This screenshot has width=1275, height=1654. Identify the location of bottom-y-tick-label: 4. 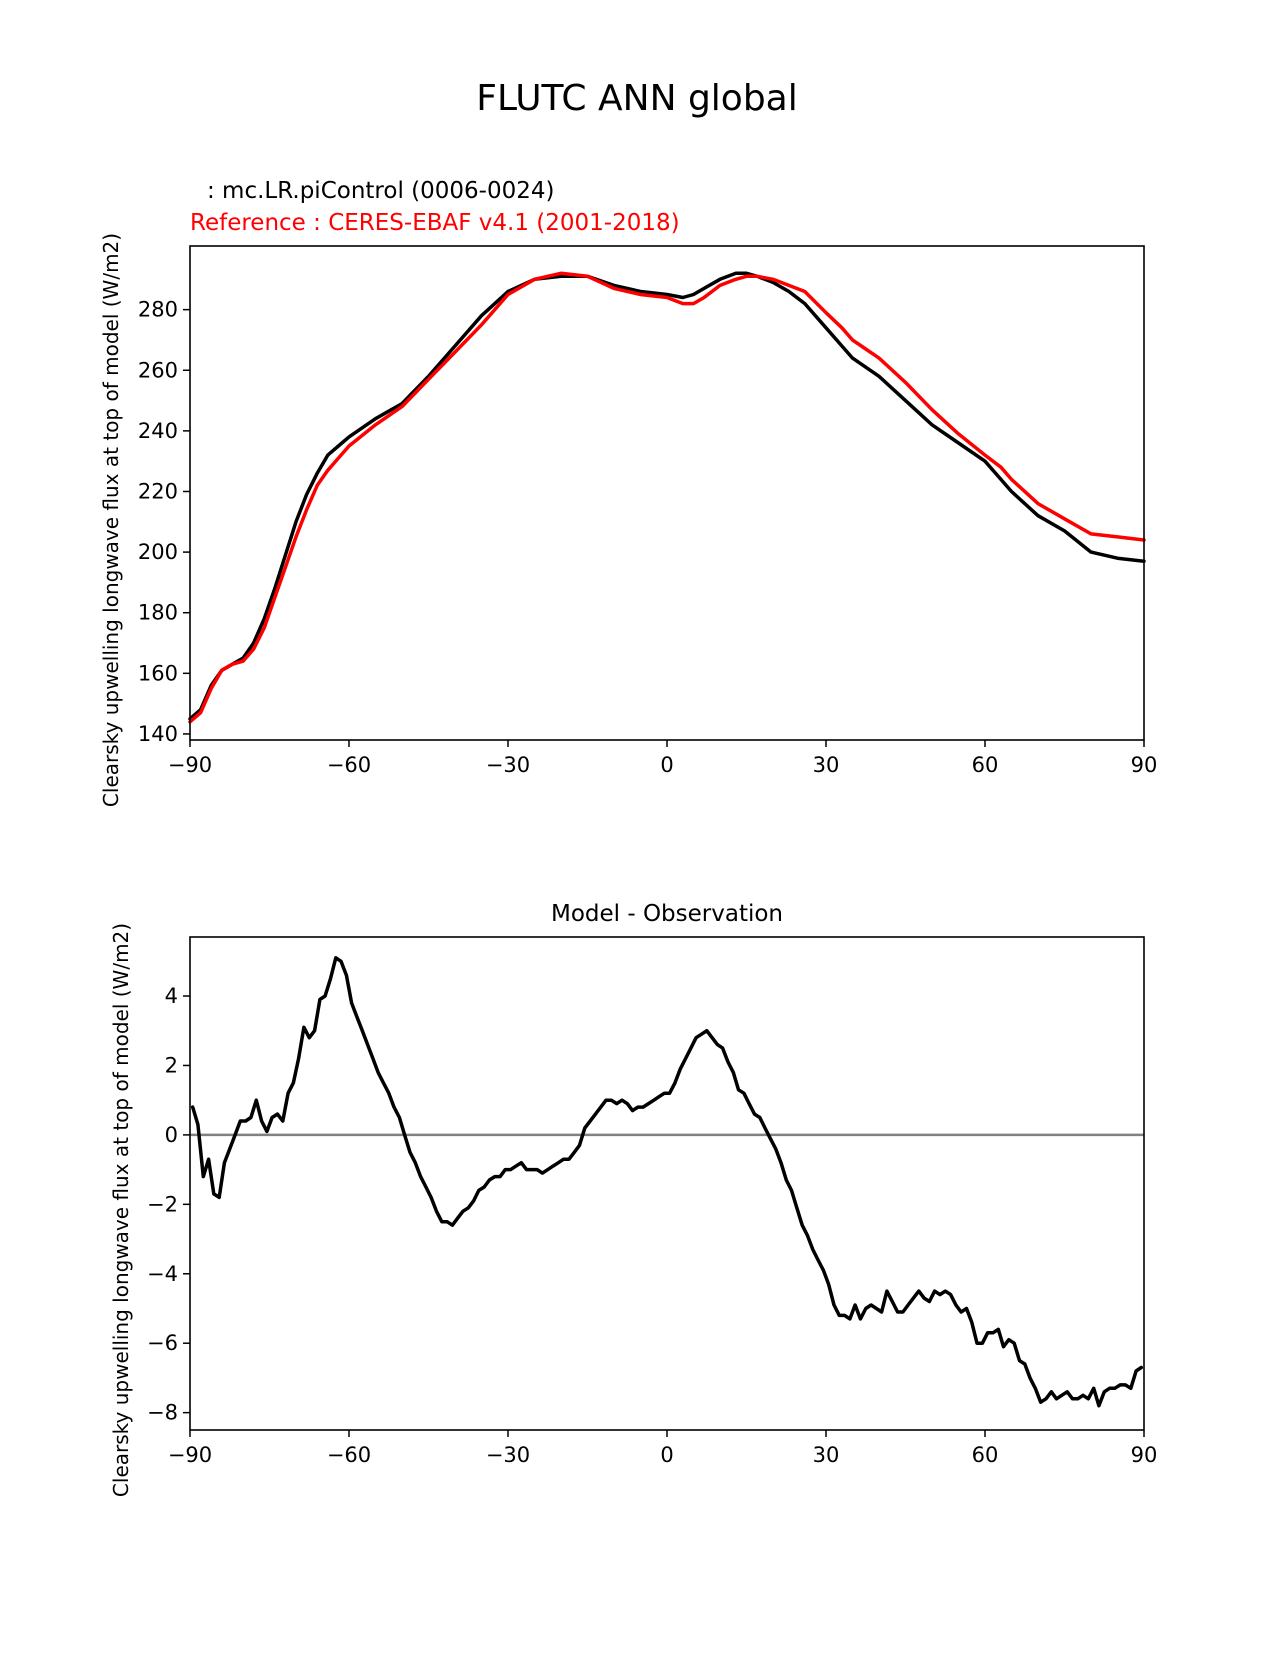
(171, 996).